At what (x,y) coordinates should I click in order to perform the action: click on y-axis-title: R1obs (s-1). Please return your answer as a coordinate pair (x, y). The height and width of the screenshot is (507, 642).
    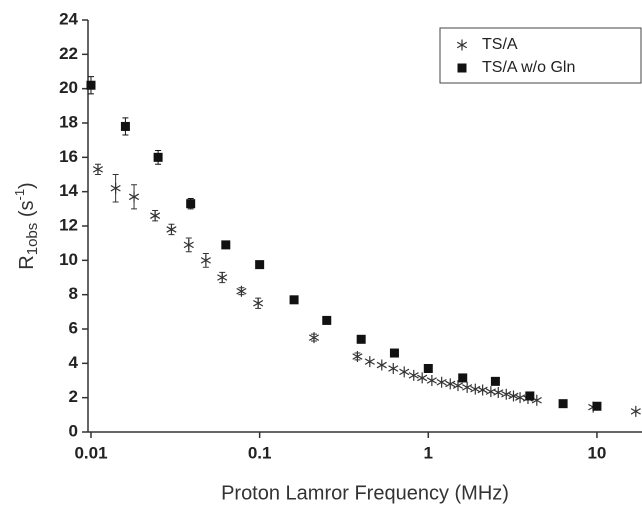
    Looking at the image, I should click on (26, 225).